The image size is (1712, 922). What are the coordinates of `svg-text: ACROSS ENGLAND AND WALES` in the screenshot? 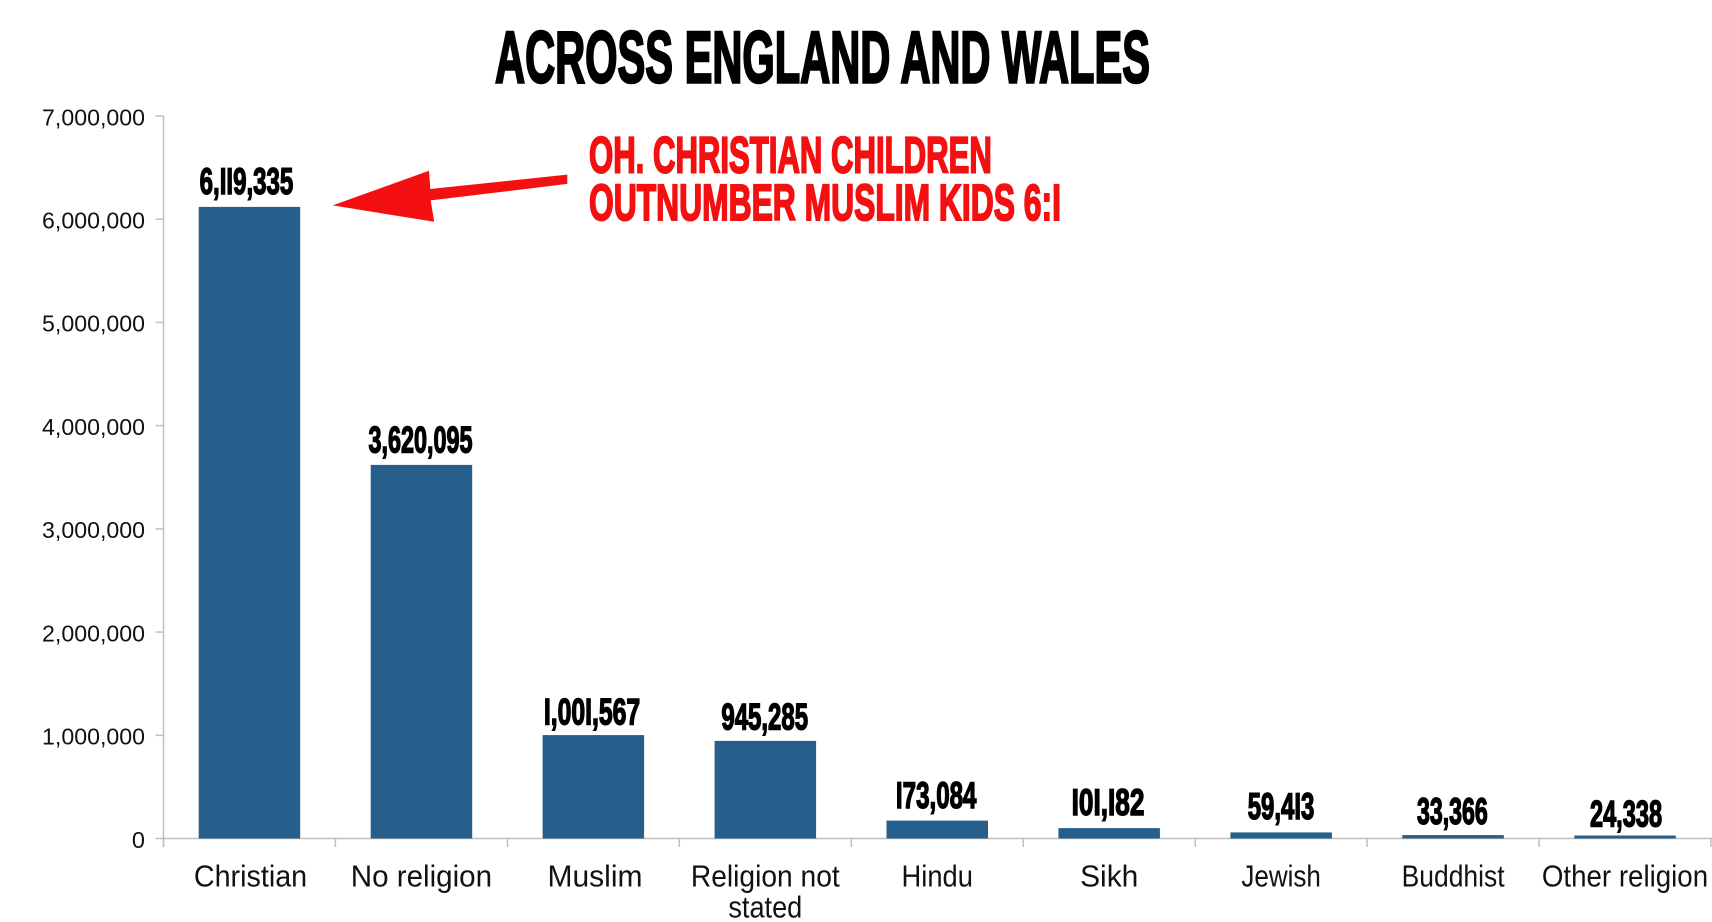 It's located at (822, 57).